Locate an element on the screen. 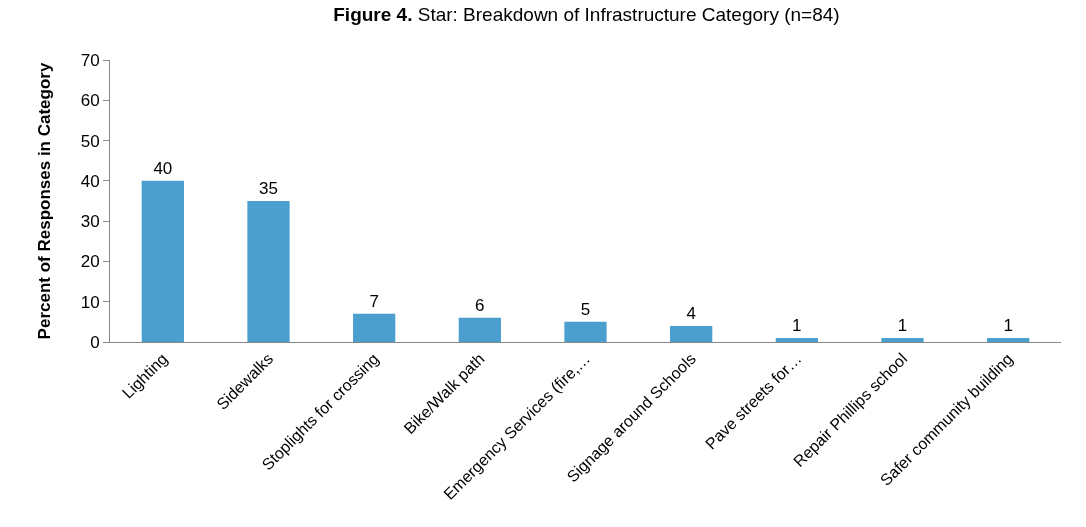  data-label: 35 is located at coordinates (268, 188).